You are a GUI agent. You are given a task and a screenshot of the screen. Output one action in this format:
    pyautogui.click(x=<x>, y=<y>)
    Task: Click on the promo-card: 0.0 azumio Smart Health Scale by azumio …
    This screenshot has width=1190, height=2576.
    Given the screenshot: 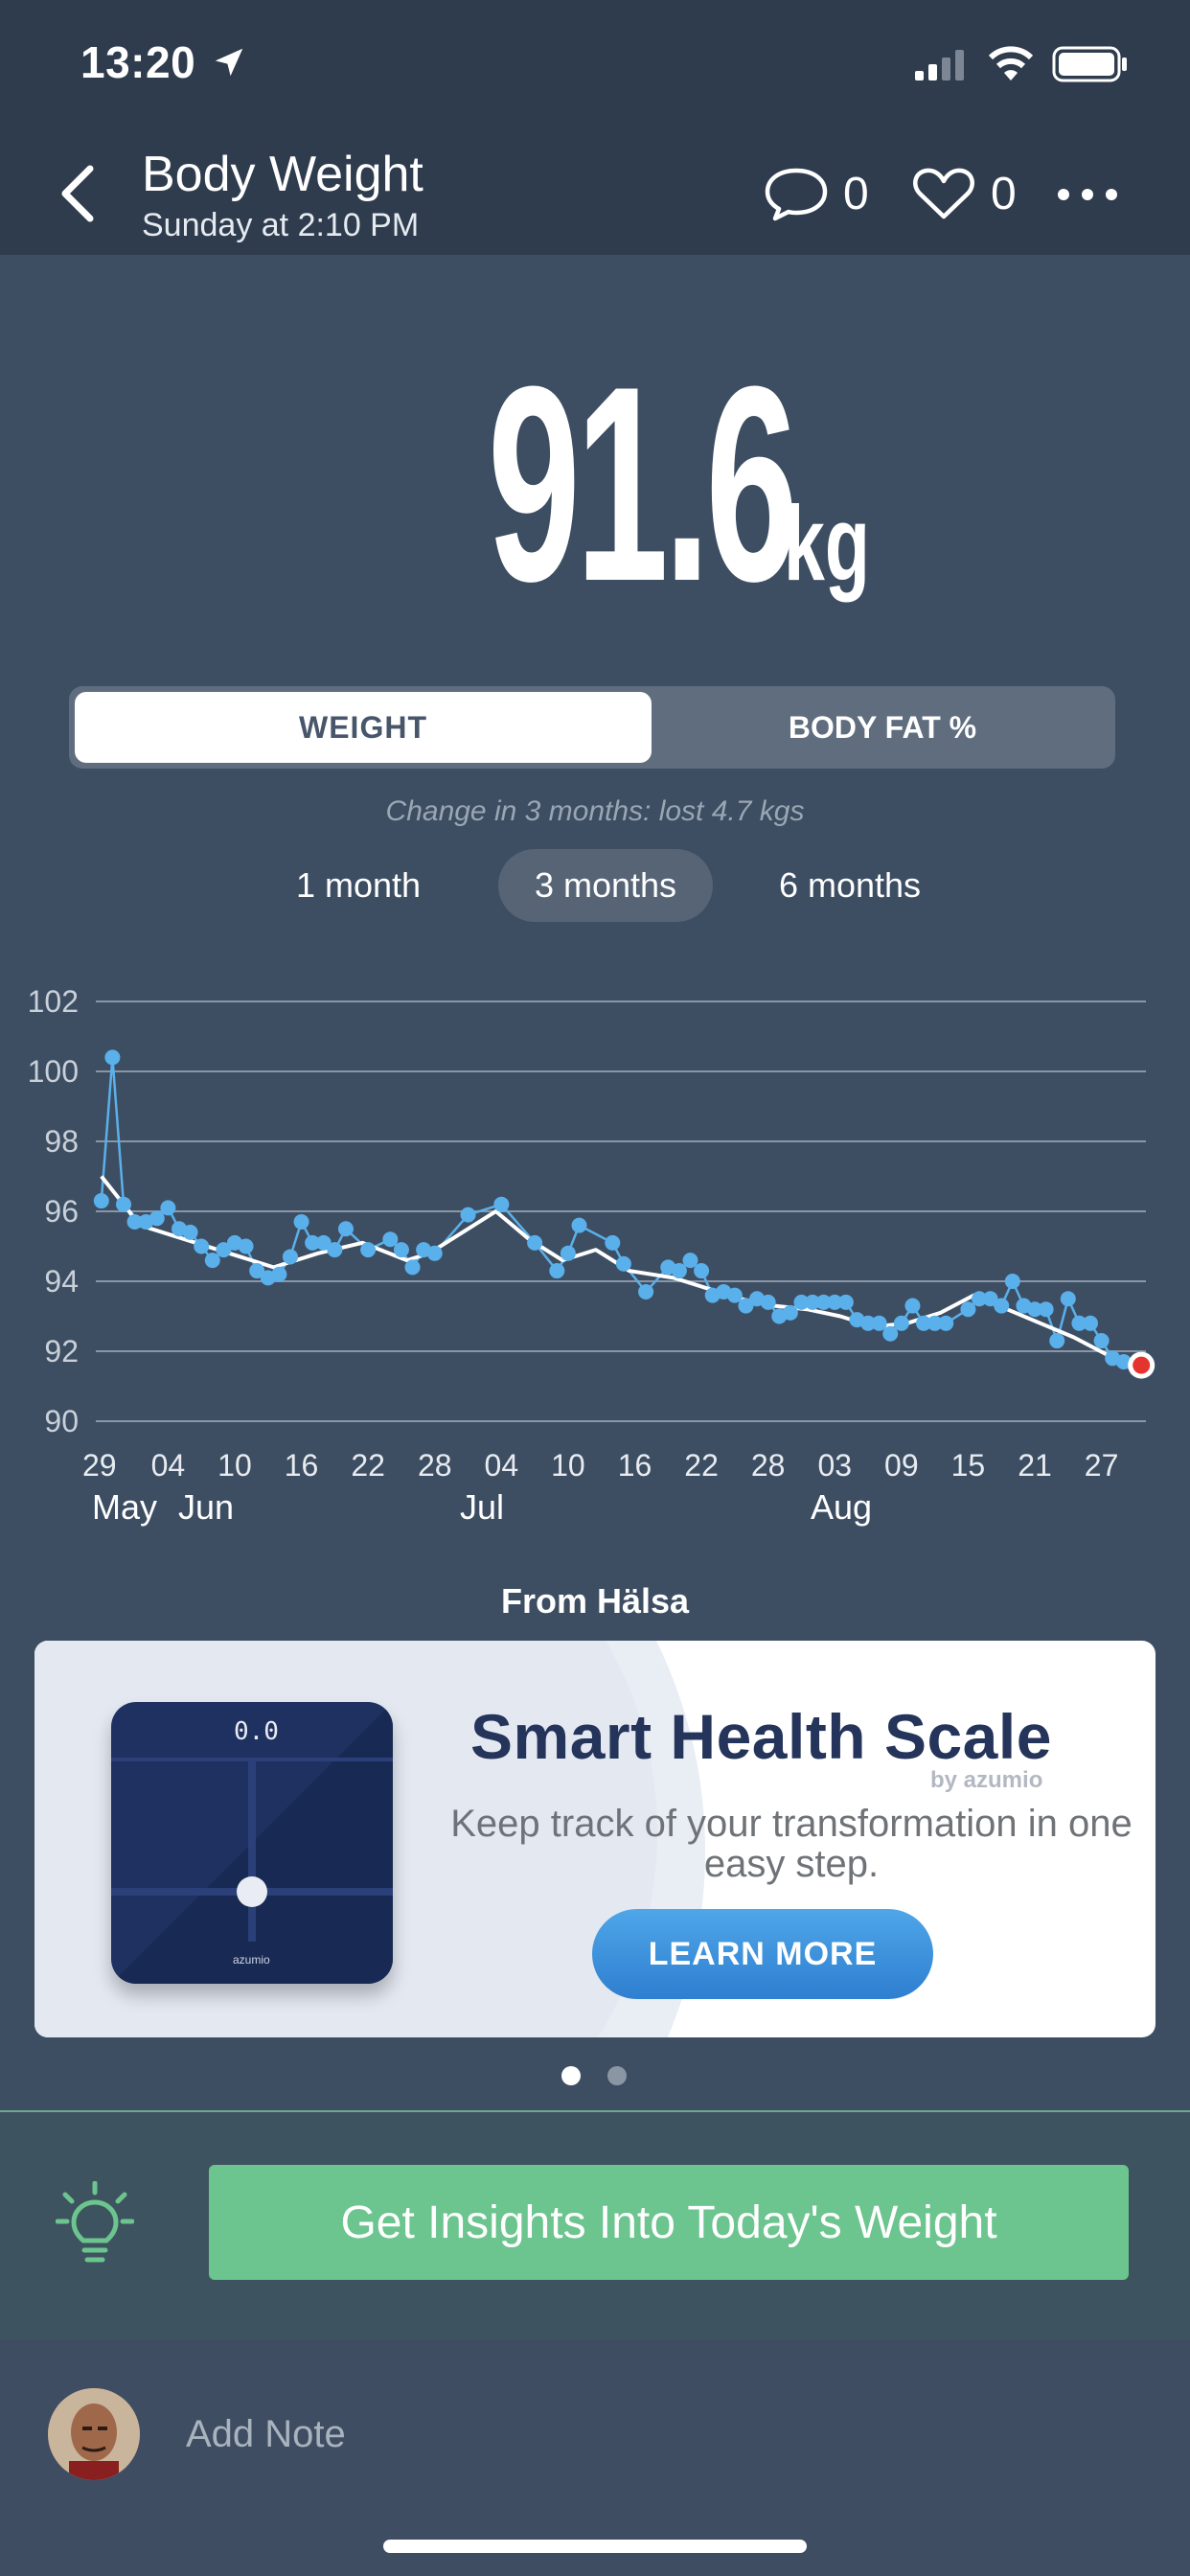 What is the action you would take?
    pyautogui.click(x=595, y=1839)
    